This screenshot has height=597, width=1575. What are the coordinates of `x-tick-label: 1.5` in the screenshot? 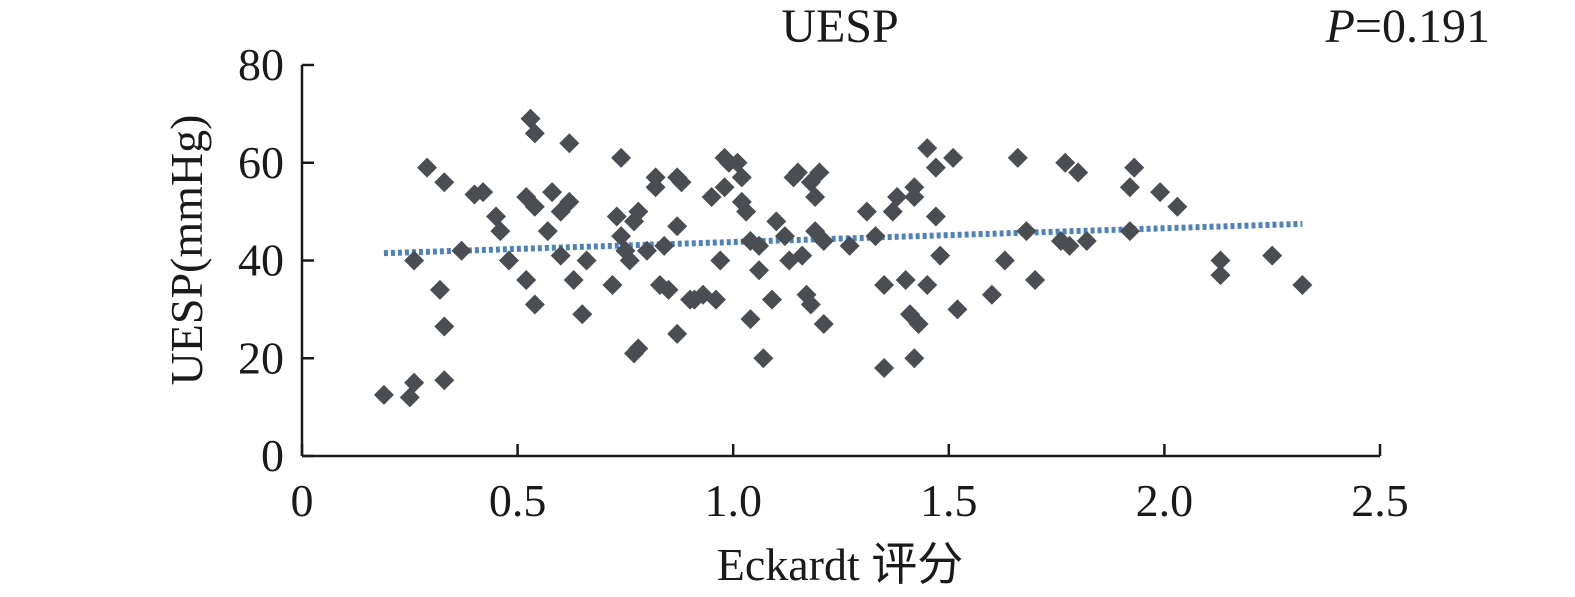 It's located at (949, 500).